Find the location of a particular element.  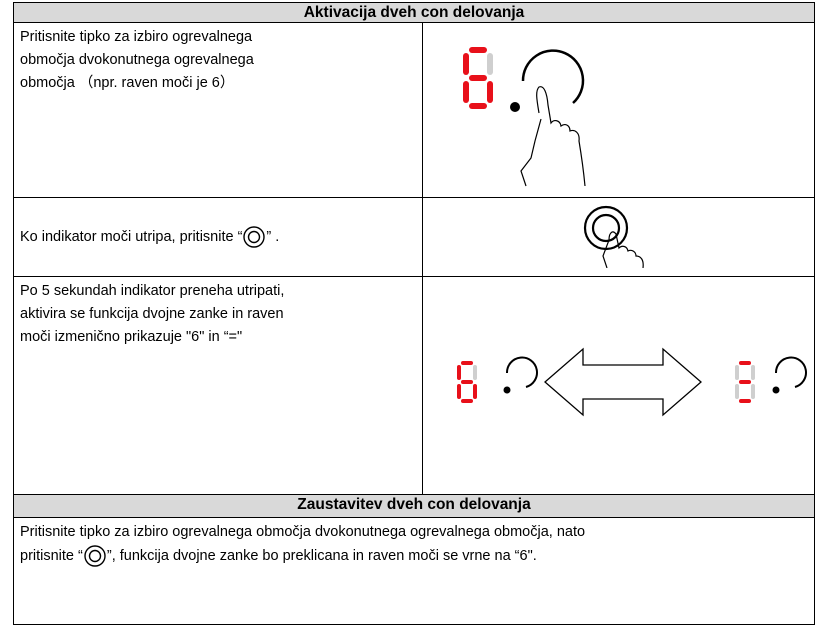

text: Ko indikator moči utripa, pritisnite “ is located at coordinates (131, 236).